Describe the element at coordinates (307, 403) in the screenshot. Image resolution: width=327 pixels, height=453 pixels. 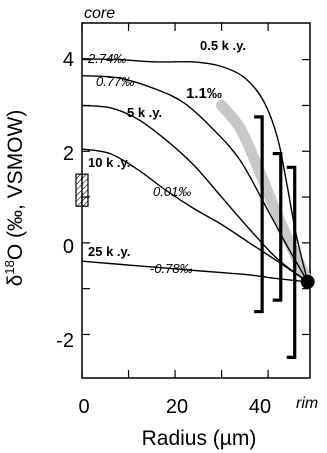
I see `rim-label: rim` at that location.